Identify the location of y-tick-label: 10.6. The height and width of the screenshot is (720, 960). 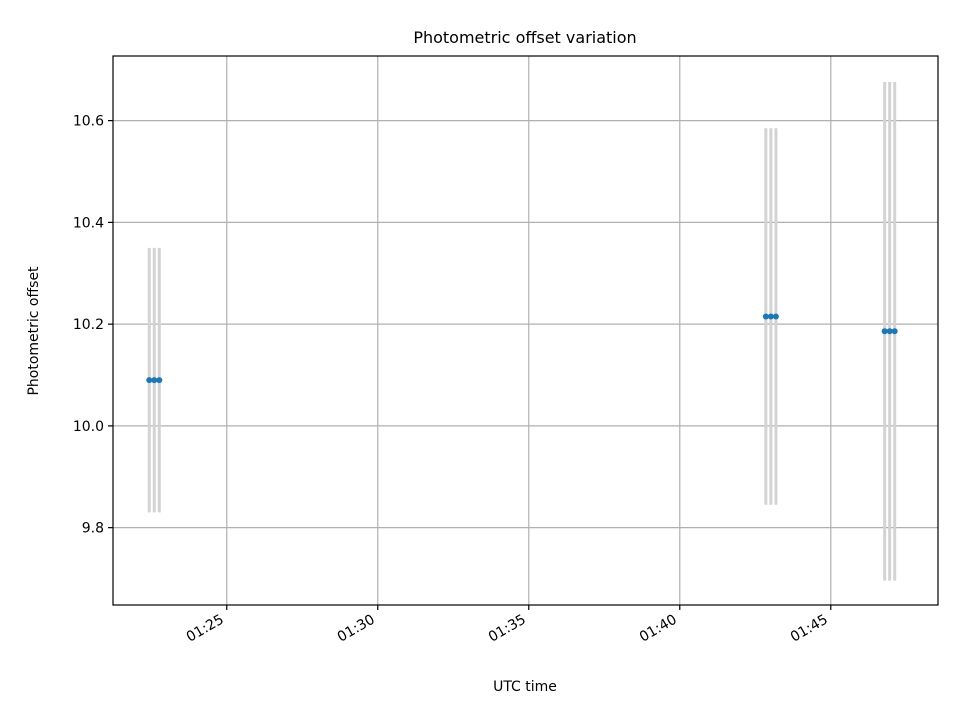
(88, 122).